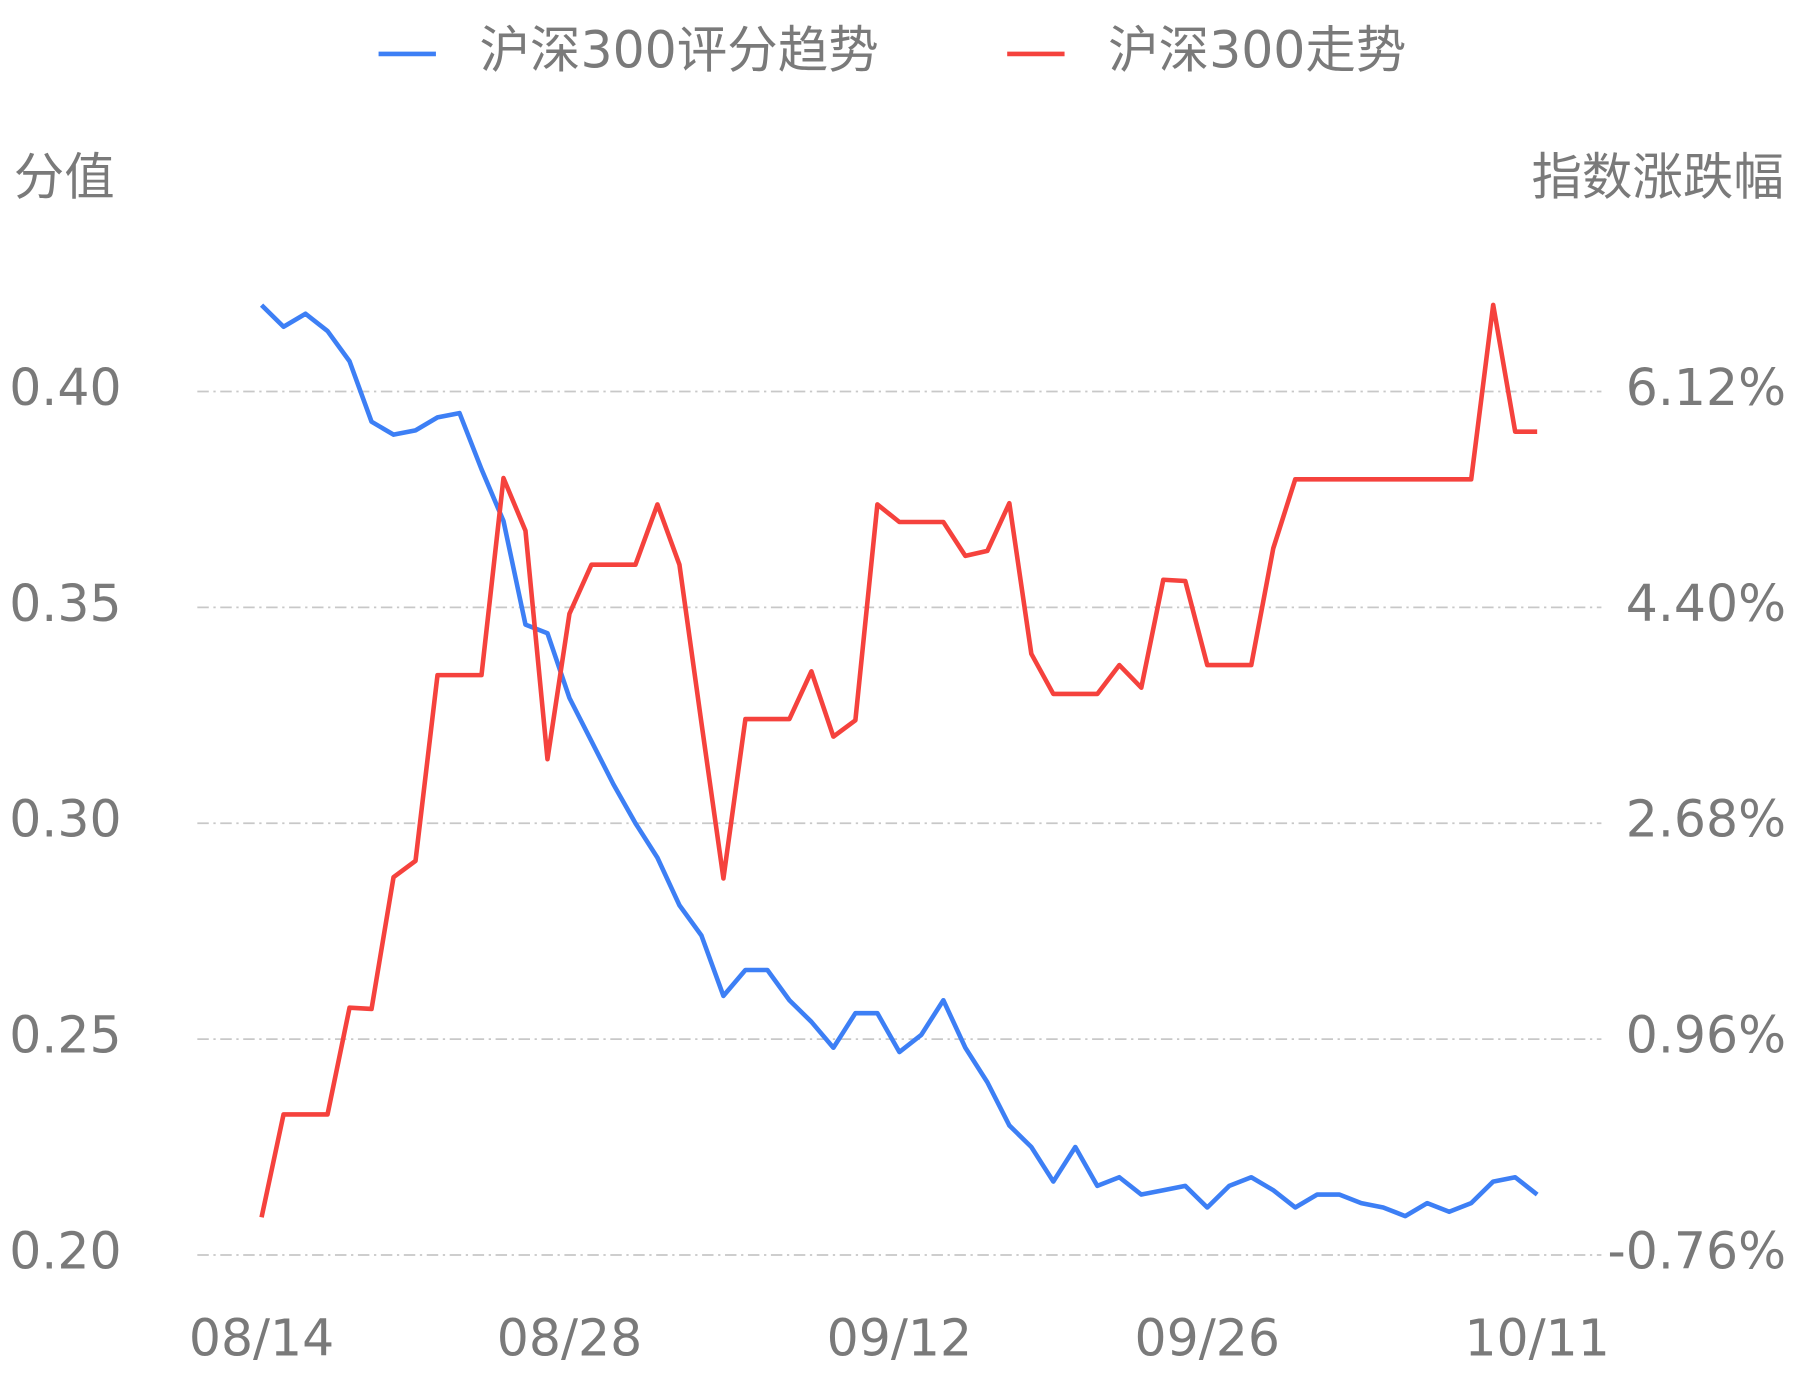 This screenshot has height=1380, width=1793. What do you see at coordinates (1706, 603) in the screenshot?
I see `y2-tick-label: 4.40%` at bounding box center [1706, 603].